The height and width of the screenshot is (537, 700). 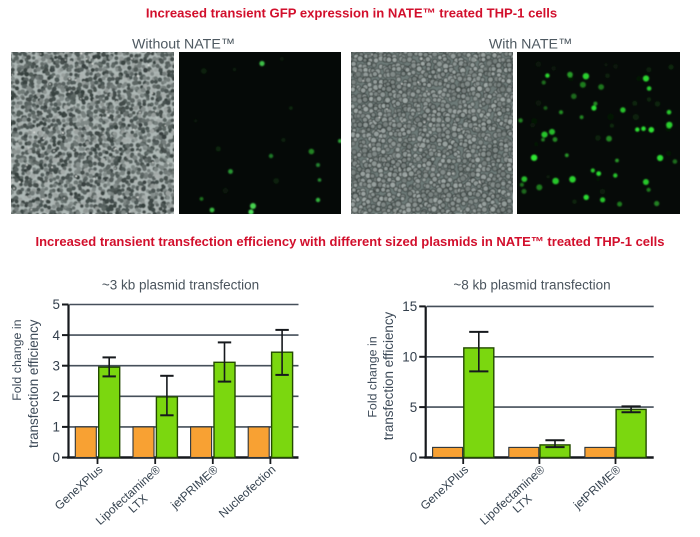 I want to click on svg-text: ~3 kb plasmid transfection, so click(x=180, y=285).